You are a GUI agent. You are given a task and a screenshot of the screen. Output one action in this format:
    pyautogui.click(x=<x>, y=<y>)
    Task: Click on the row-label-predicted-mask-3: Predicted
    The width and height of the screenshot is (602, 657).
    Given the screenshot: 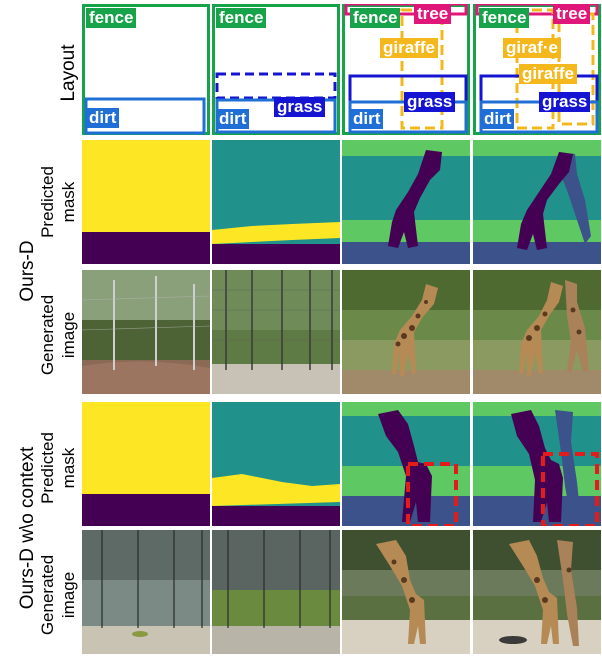 What is the action you would take?
    pyautogui.click(x=48, y=468)
    